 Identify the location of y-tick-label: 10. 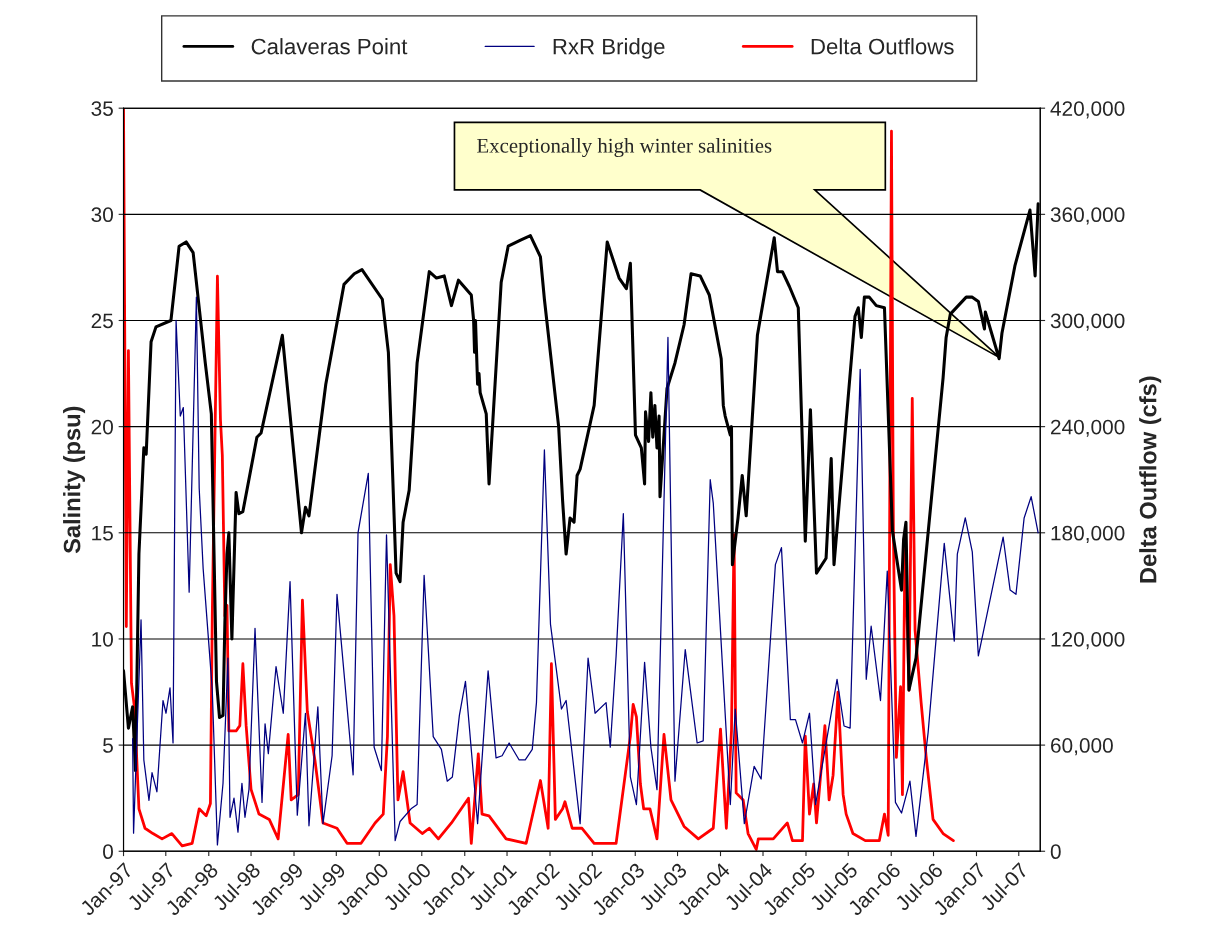
(102, 639).